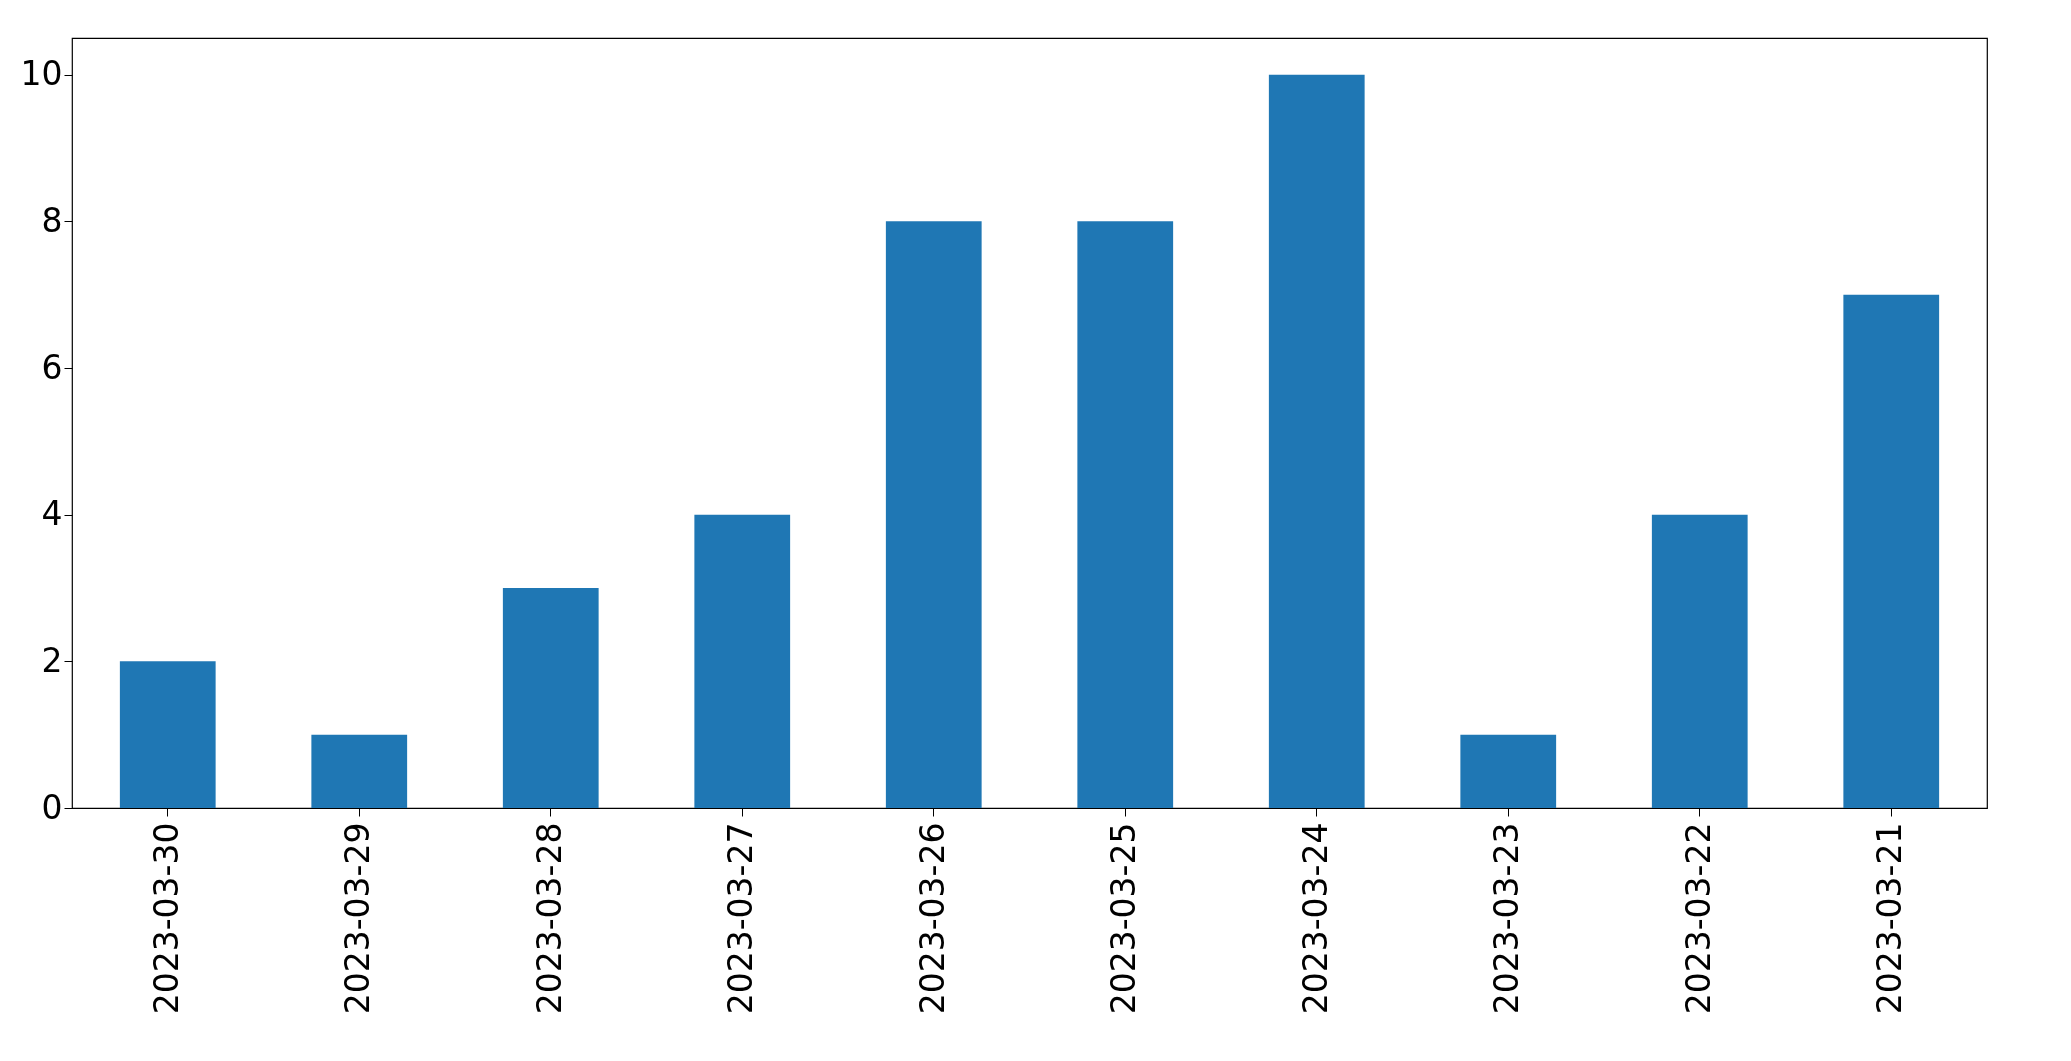 Image resolution: width=2071 pixels, height=1061 pixels. Describe the element at coordinates (41, 74) in the screenshot. I see `y-tick-label: 10` at that location.